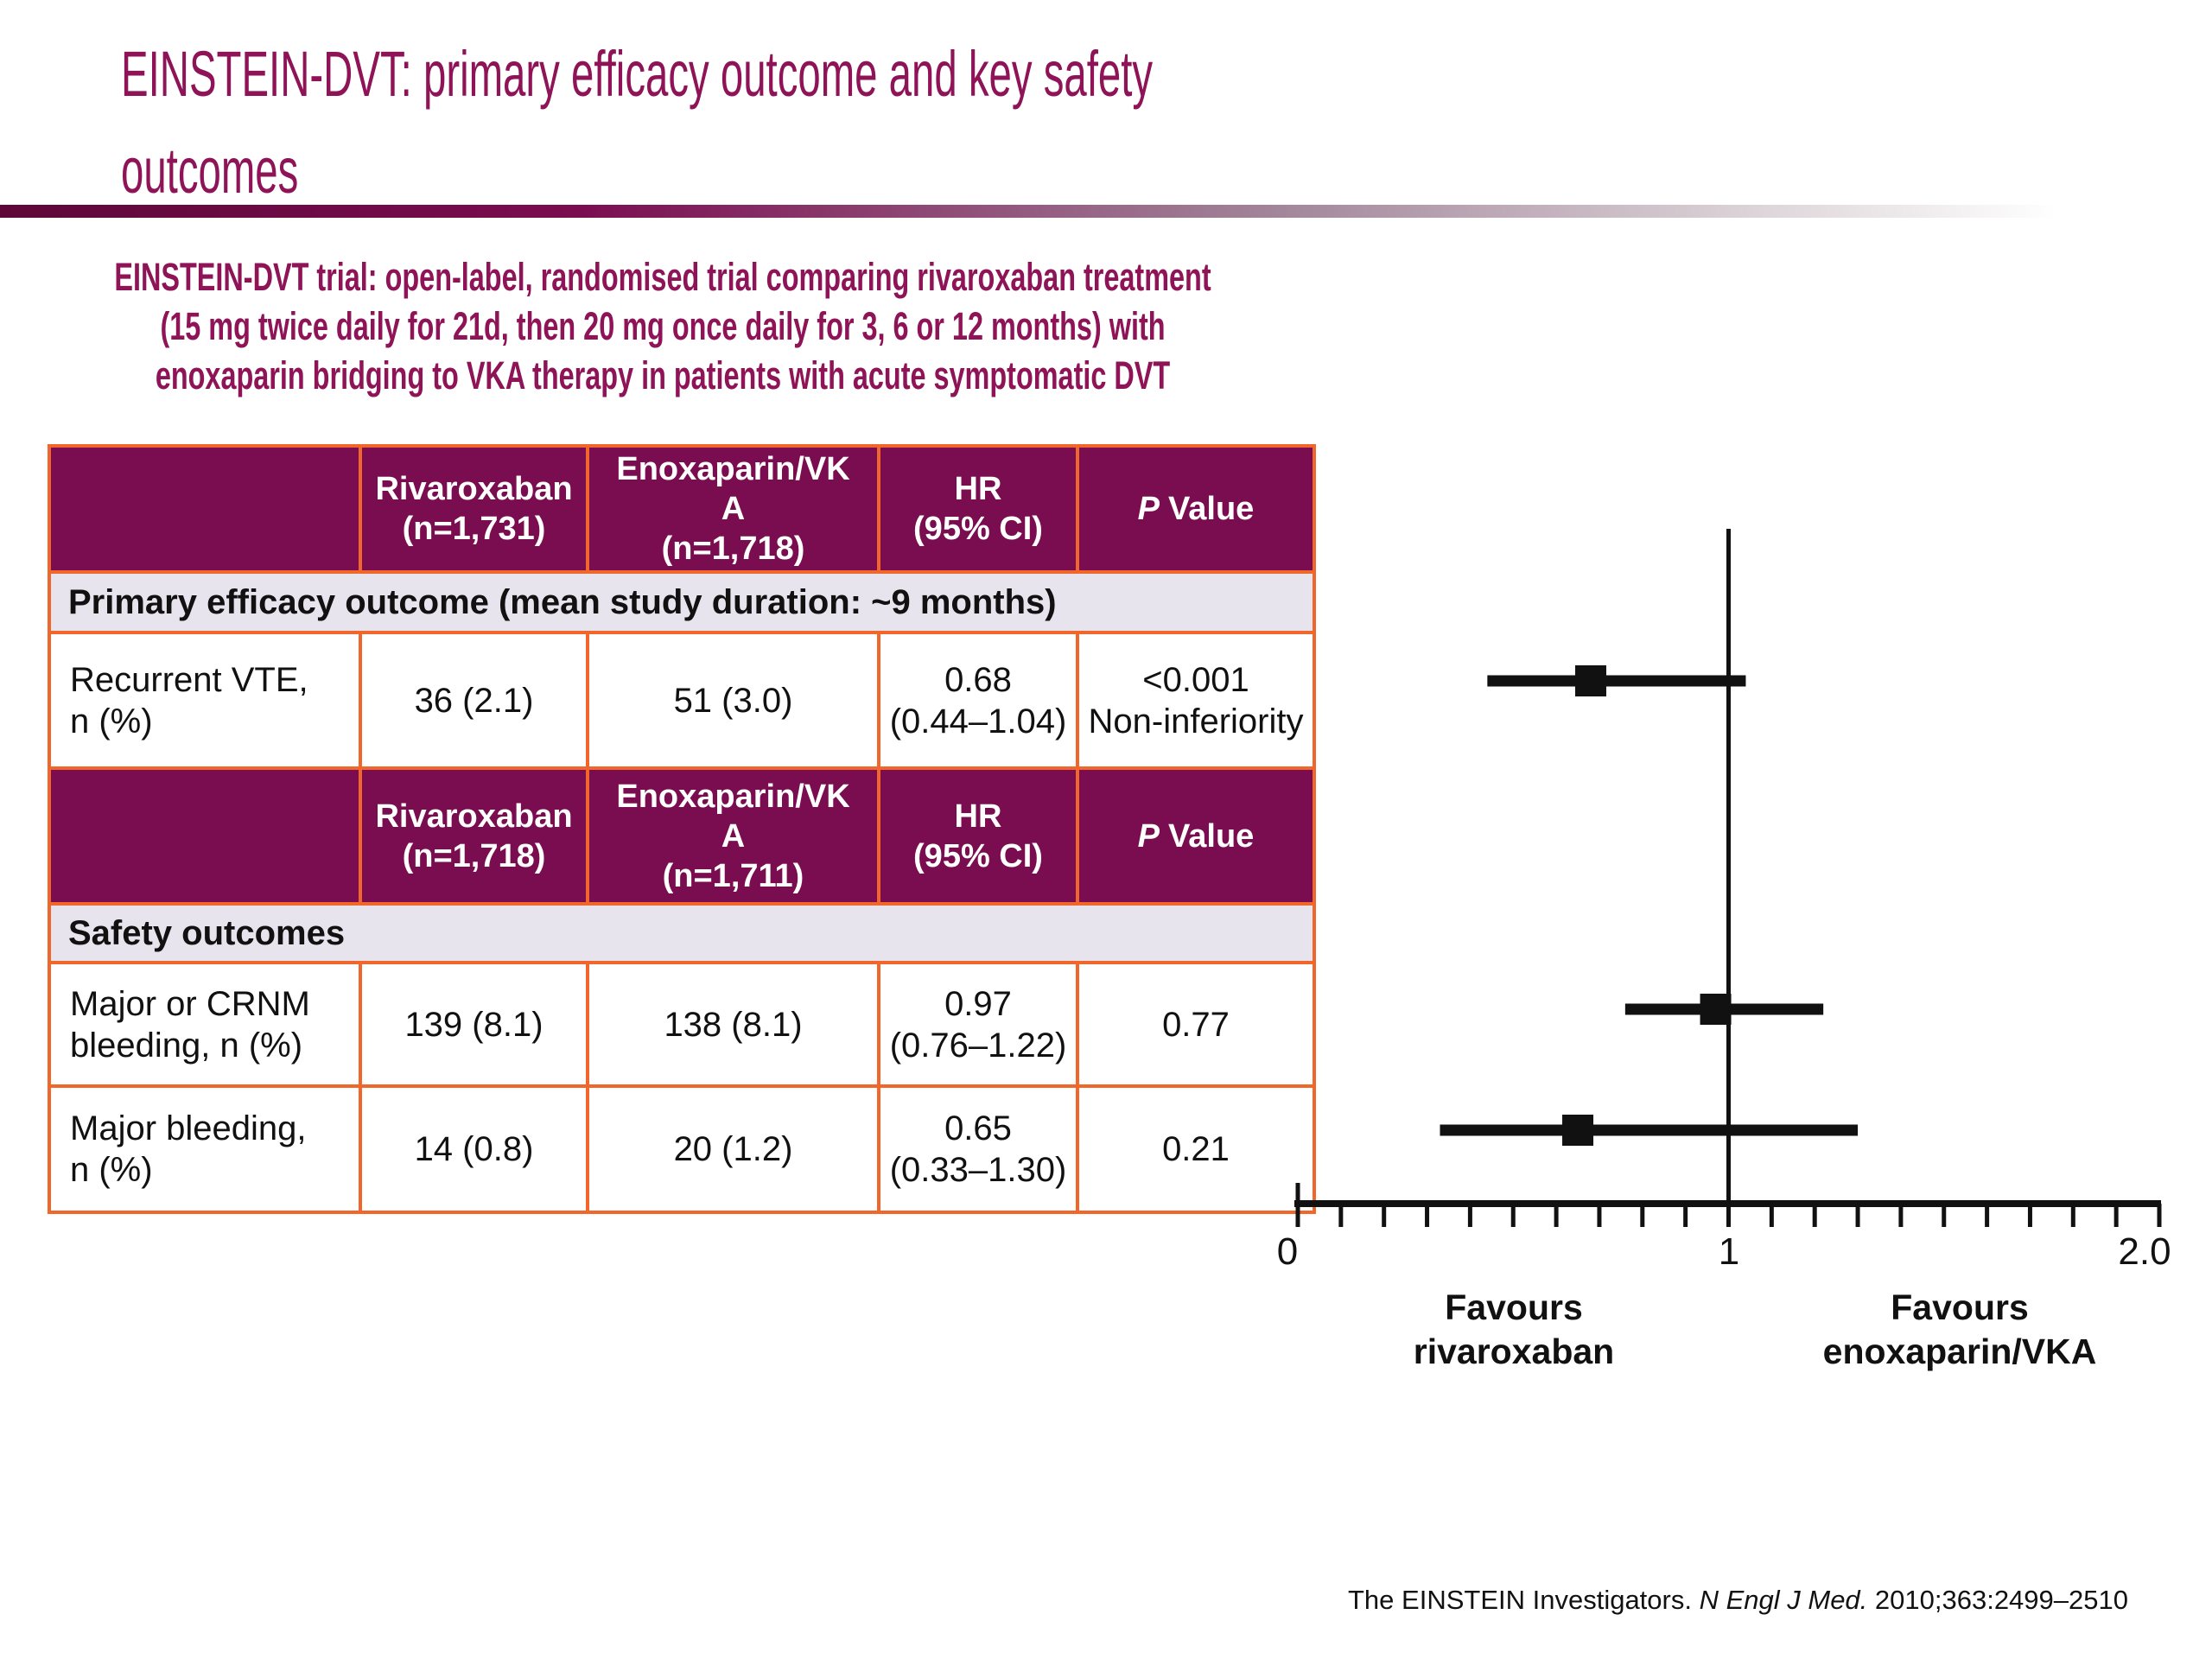 This screenshot has width=2212, height=1659. What do you see at coordinates (1524, 1600) in the screenshot?
I see `citation-authors: The EINSTEIN Investigators.` at bounding box center [1524, 1600].